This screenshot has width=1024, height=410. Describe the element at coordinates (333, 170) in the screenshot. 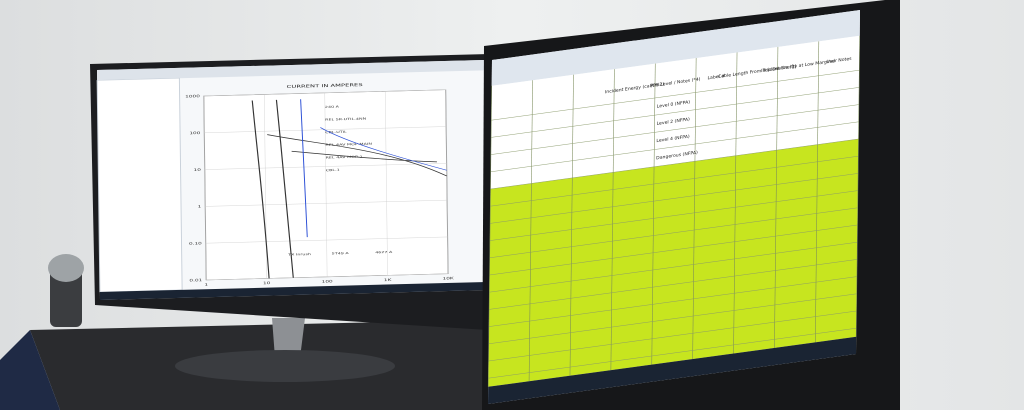

I see `curve-label: CBL-1` at that location.